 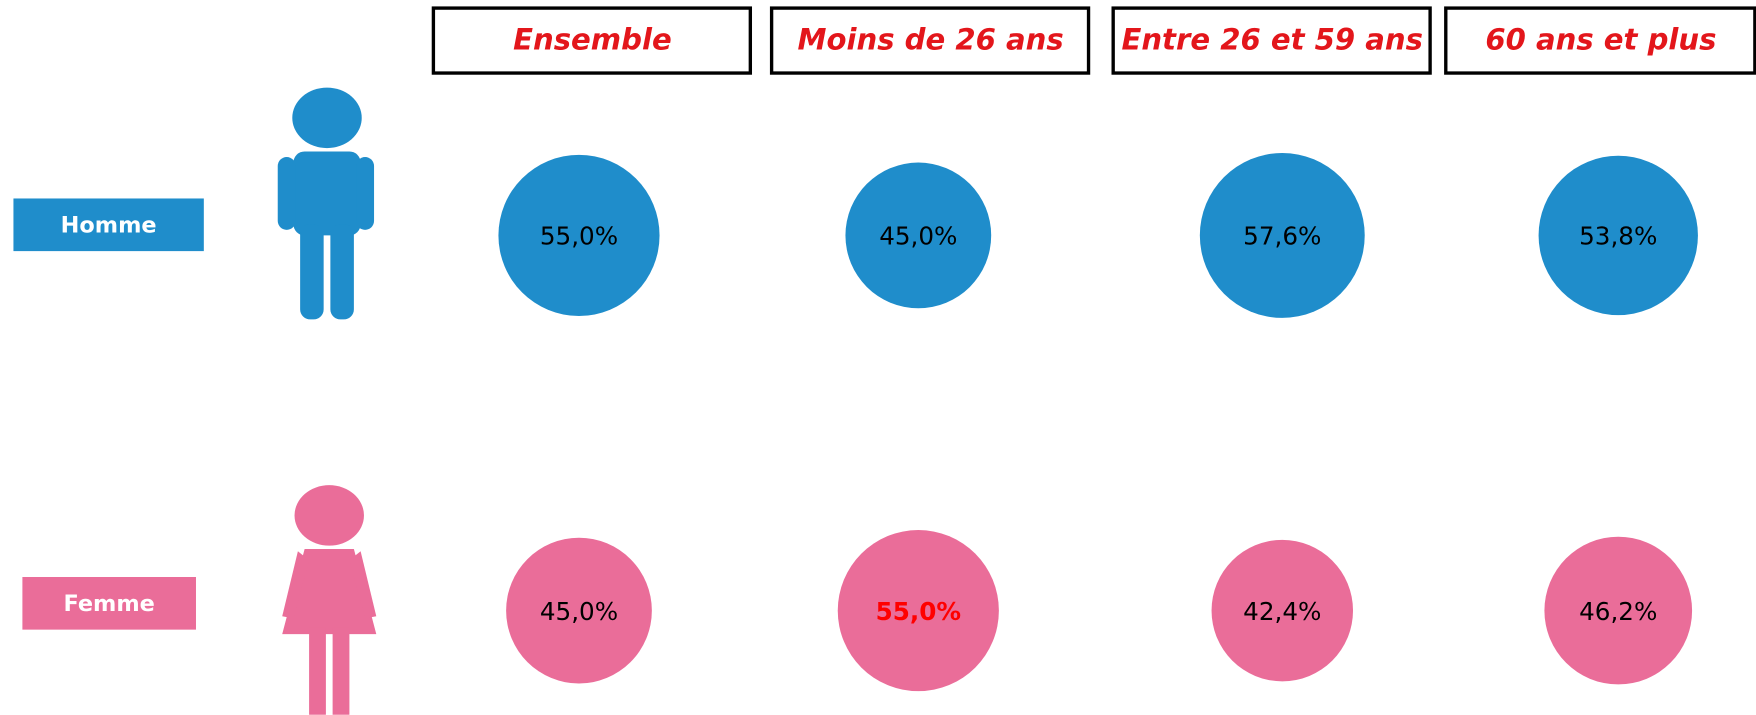 I want to click on header-label: 60 ans et plus, so click(x=1600, y=40).